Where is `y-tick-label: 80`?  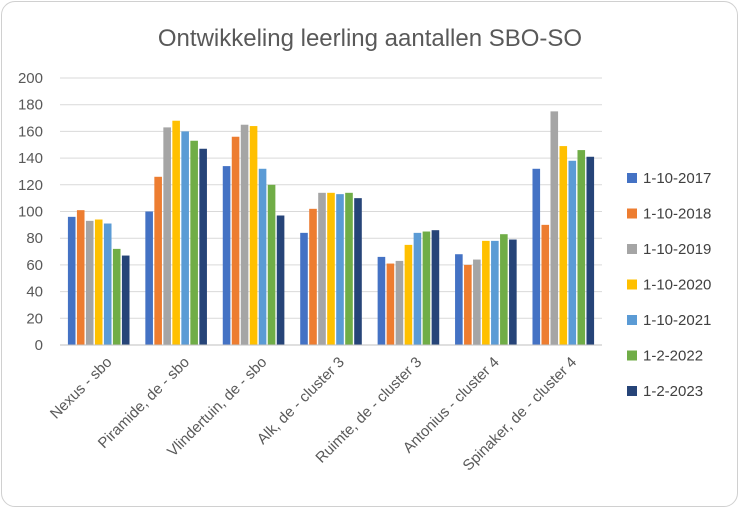
y-tick-label: 80 is located at coordinates (34, 238).